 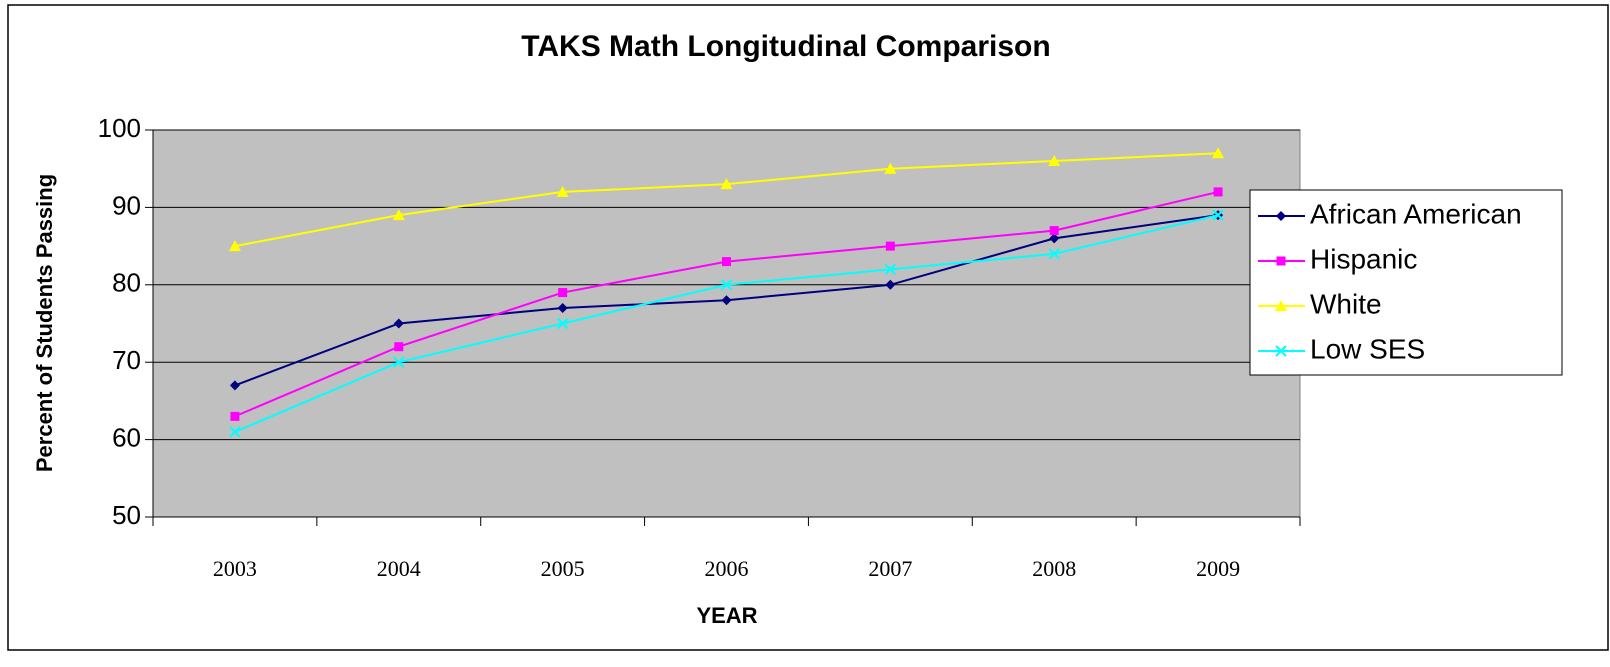 I want to click on x-tick-label: 2008, so click(x=1054, y=568).